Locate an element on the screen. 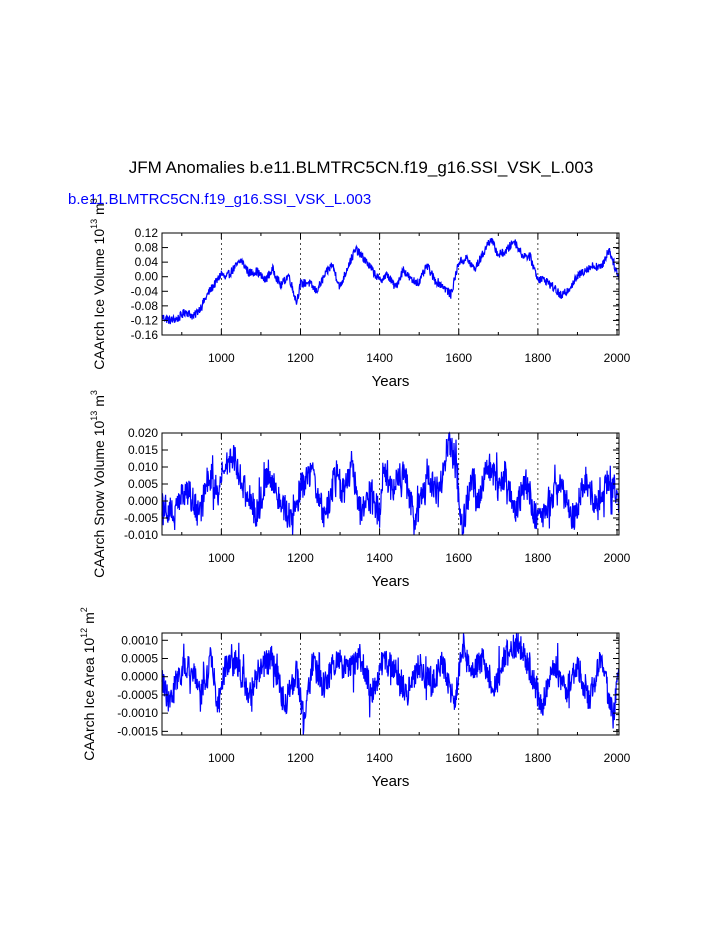 The image size is (723, 935). y-tick-label: 0.015 is located at coordinates (143, 450).